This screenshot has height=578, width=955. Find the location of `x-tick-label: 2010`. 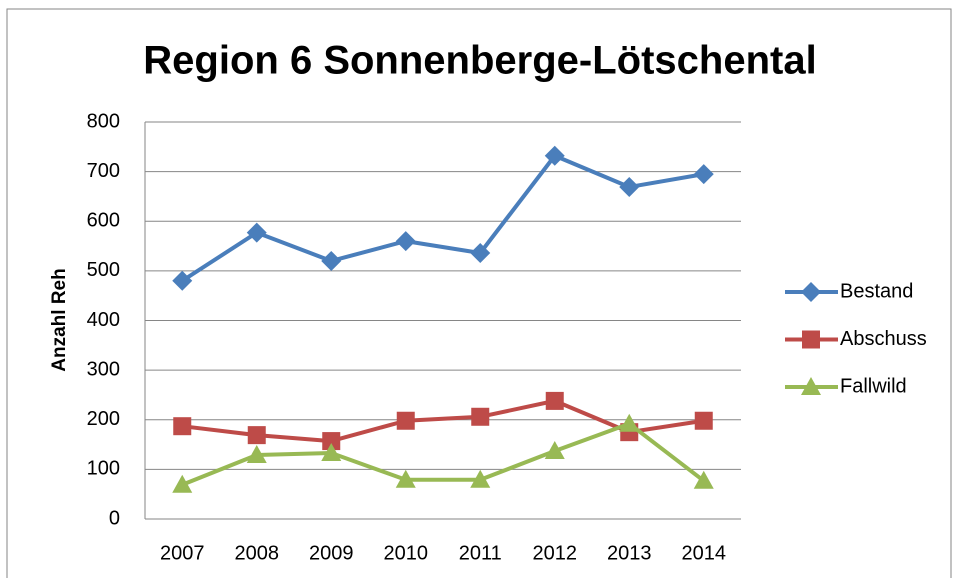

x-tick-label: 2010 is located at coordinates (406, 553).